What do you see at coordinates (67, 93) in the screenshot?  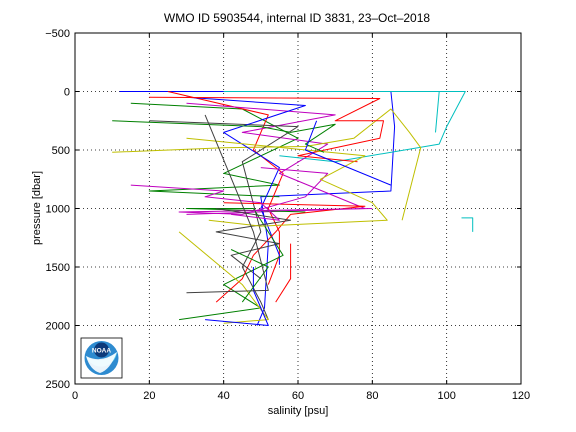 I see `y-tick-label: 0` at bounding box center [67, 93].